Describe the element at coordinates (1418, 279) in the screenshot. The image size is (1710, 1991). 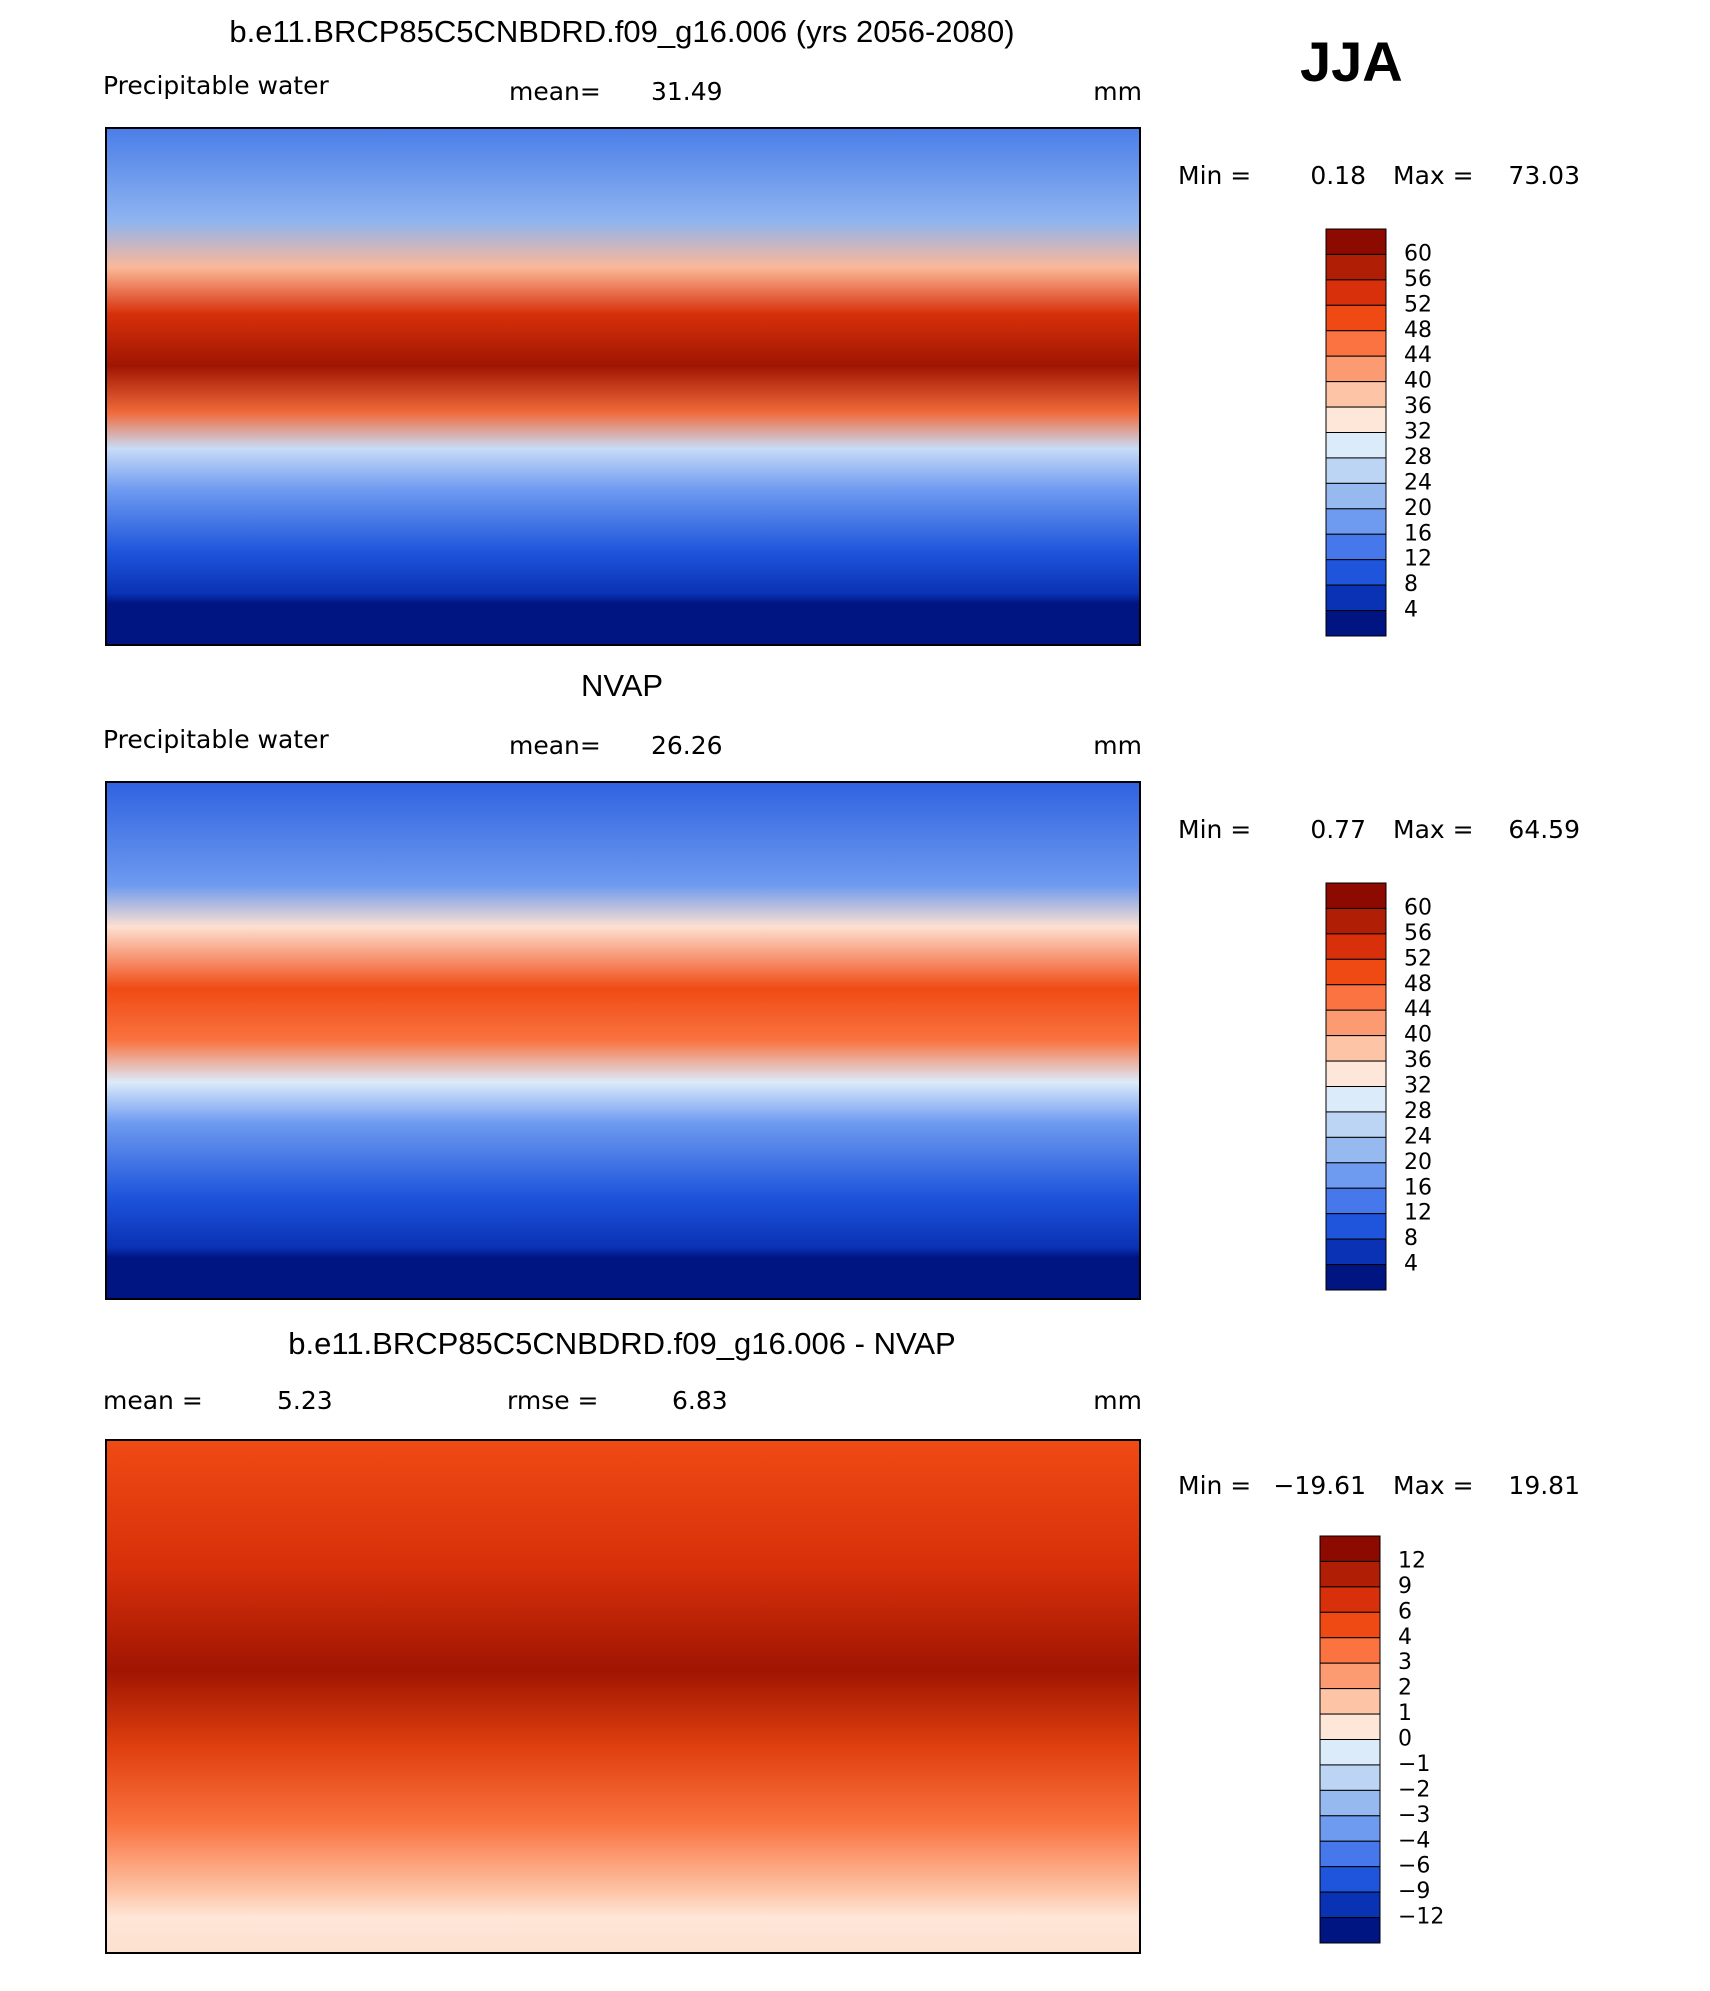
I see `colorbar-label: 56` at that location.